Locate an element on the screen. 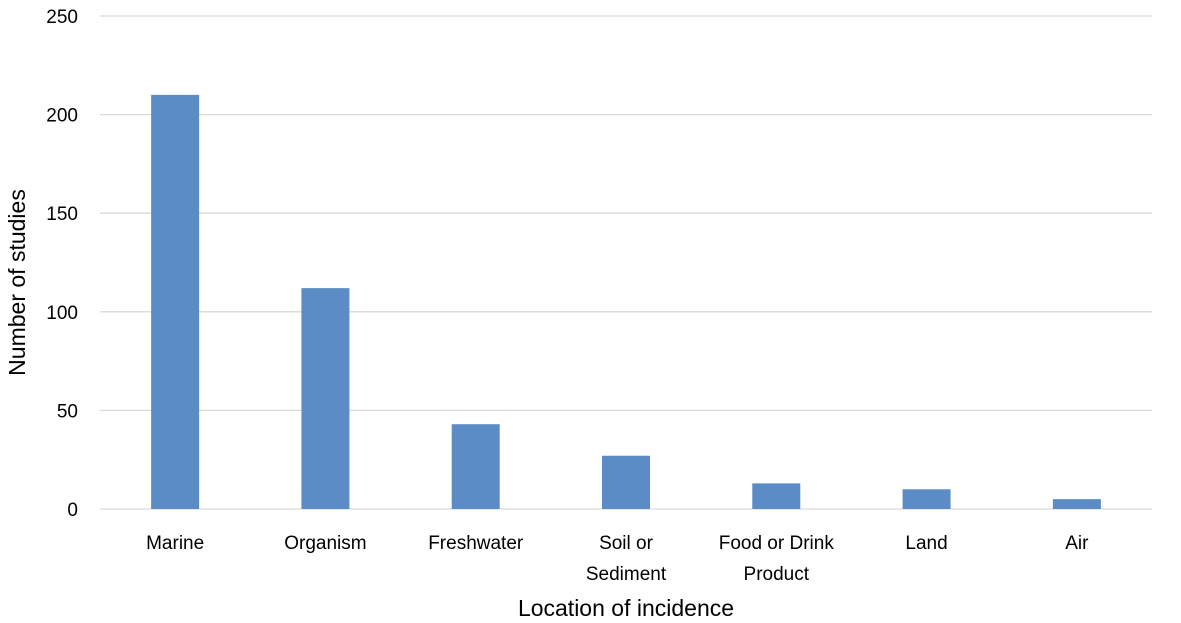 The width and height of the screenshot is (1181, 623). y-tick-label: 250 is located at coordinates (62, 17).